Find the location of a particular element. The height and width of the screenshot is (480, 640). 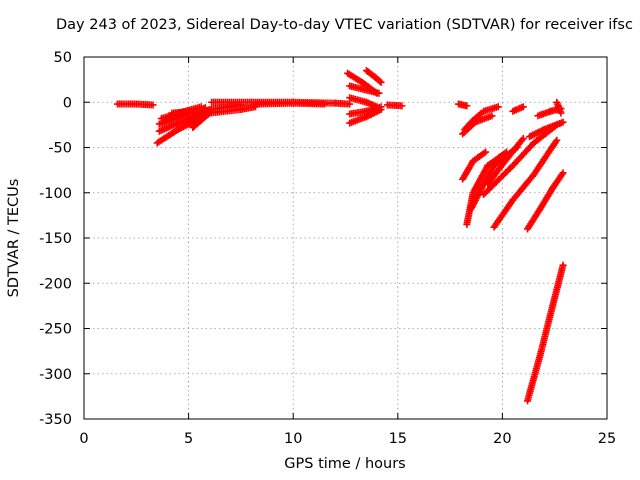

y-tick-label: -300 is located at coordinates (55, 375).